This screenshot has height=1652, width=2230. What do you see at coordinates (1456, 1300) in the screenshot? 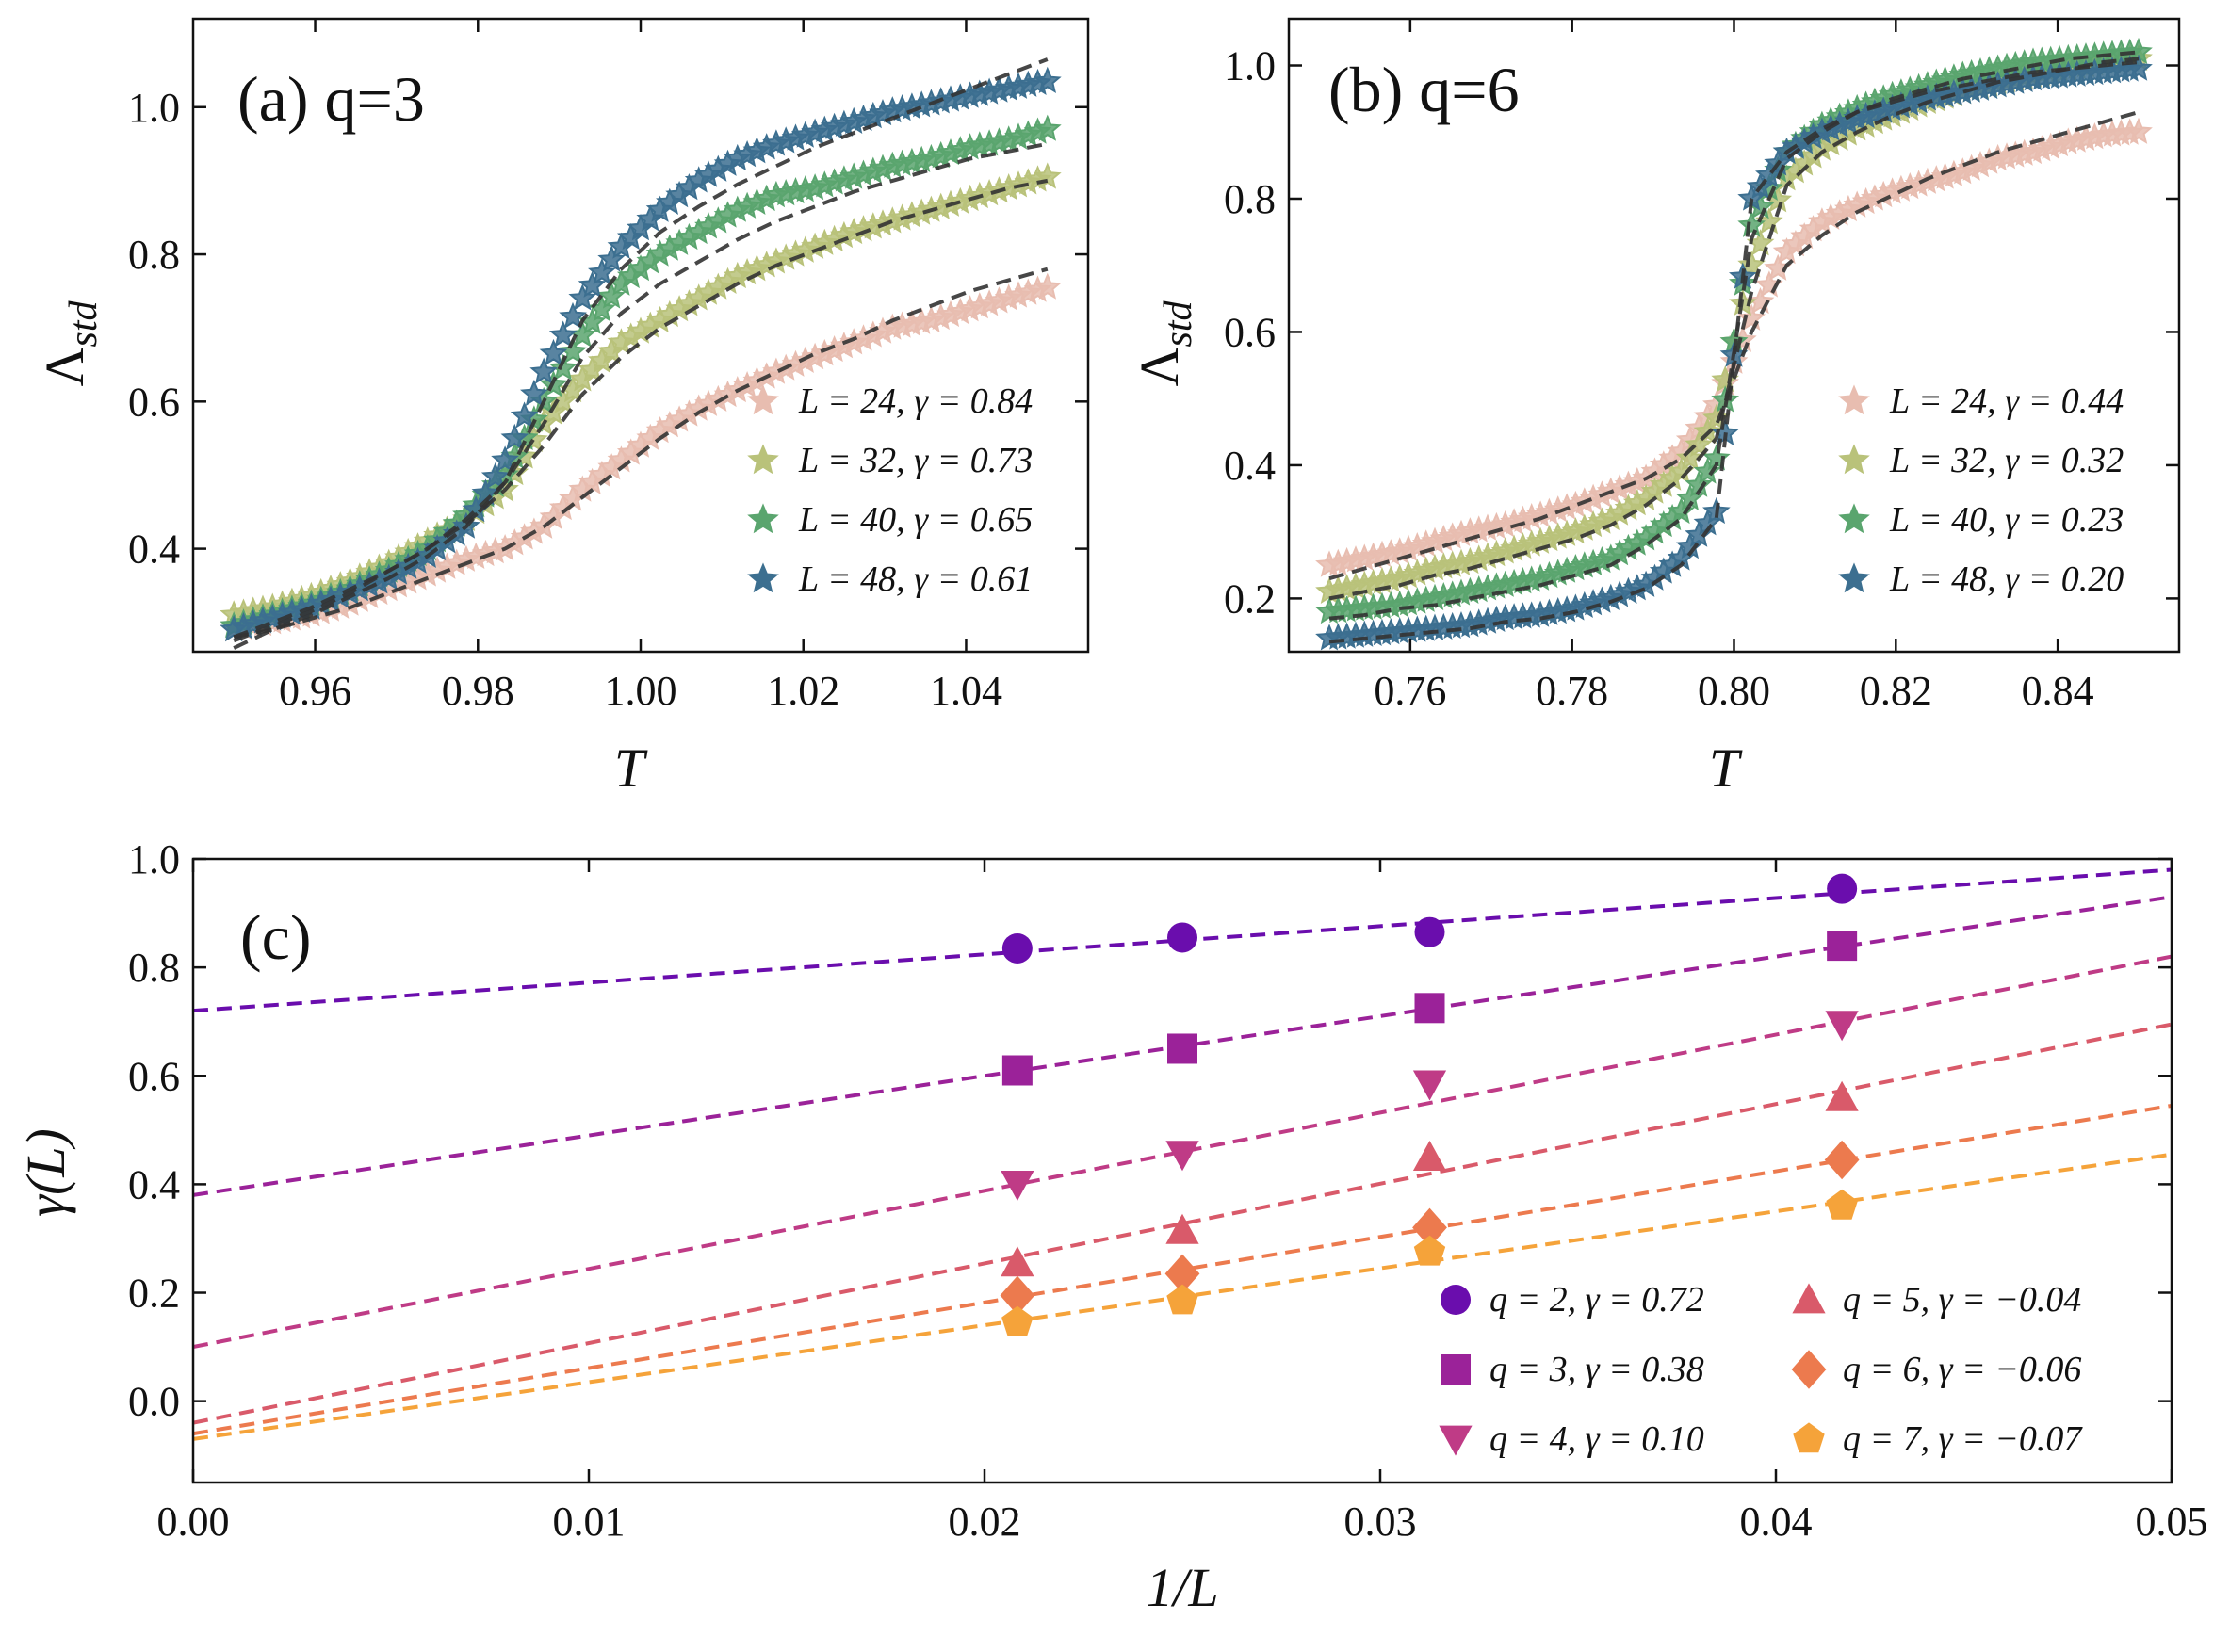
I see `c-legend-marker-q2` at bounding box center [1456, 1300].